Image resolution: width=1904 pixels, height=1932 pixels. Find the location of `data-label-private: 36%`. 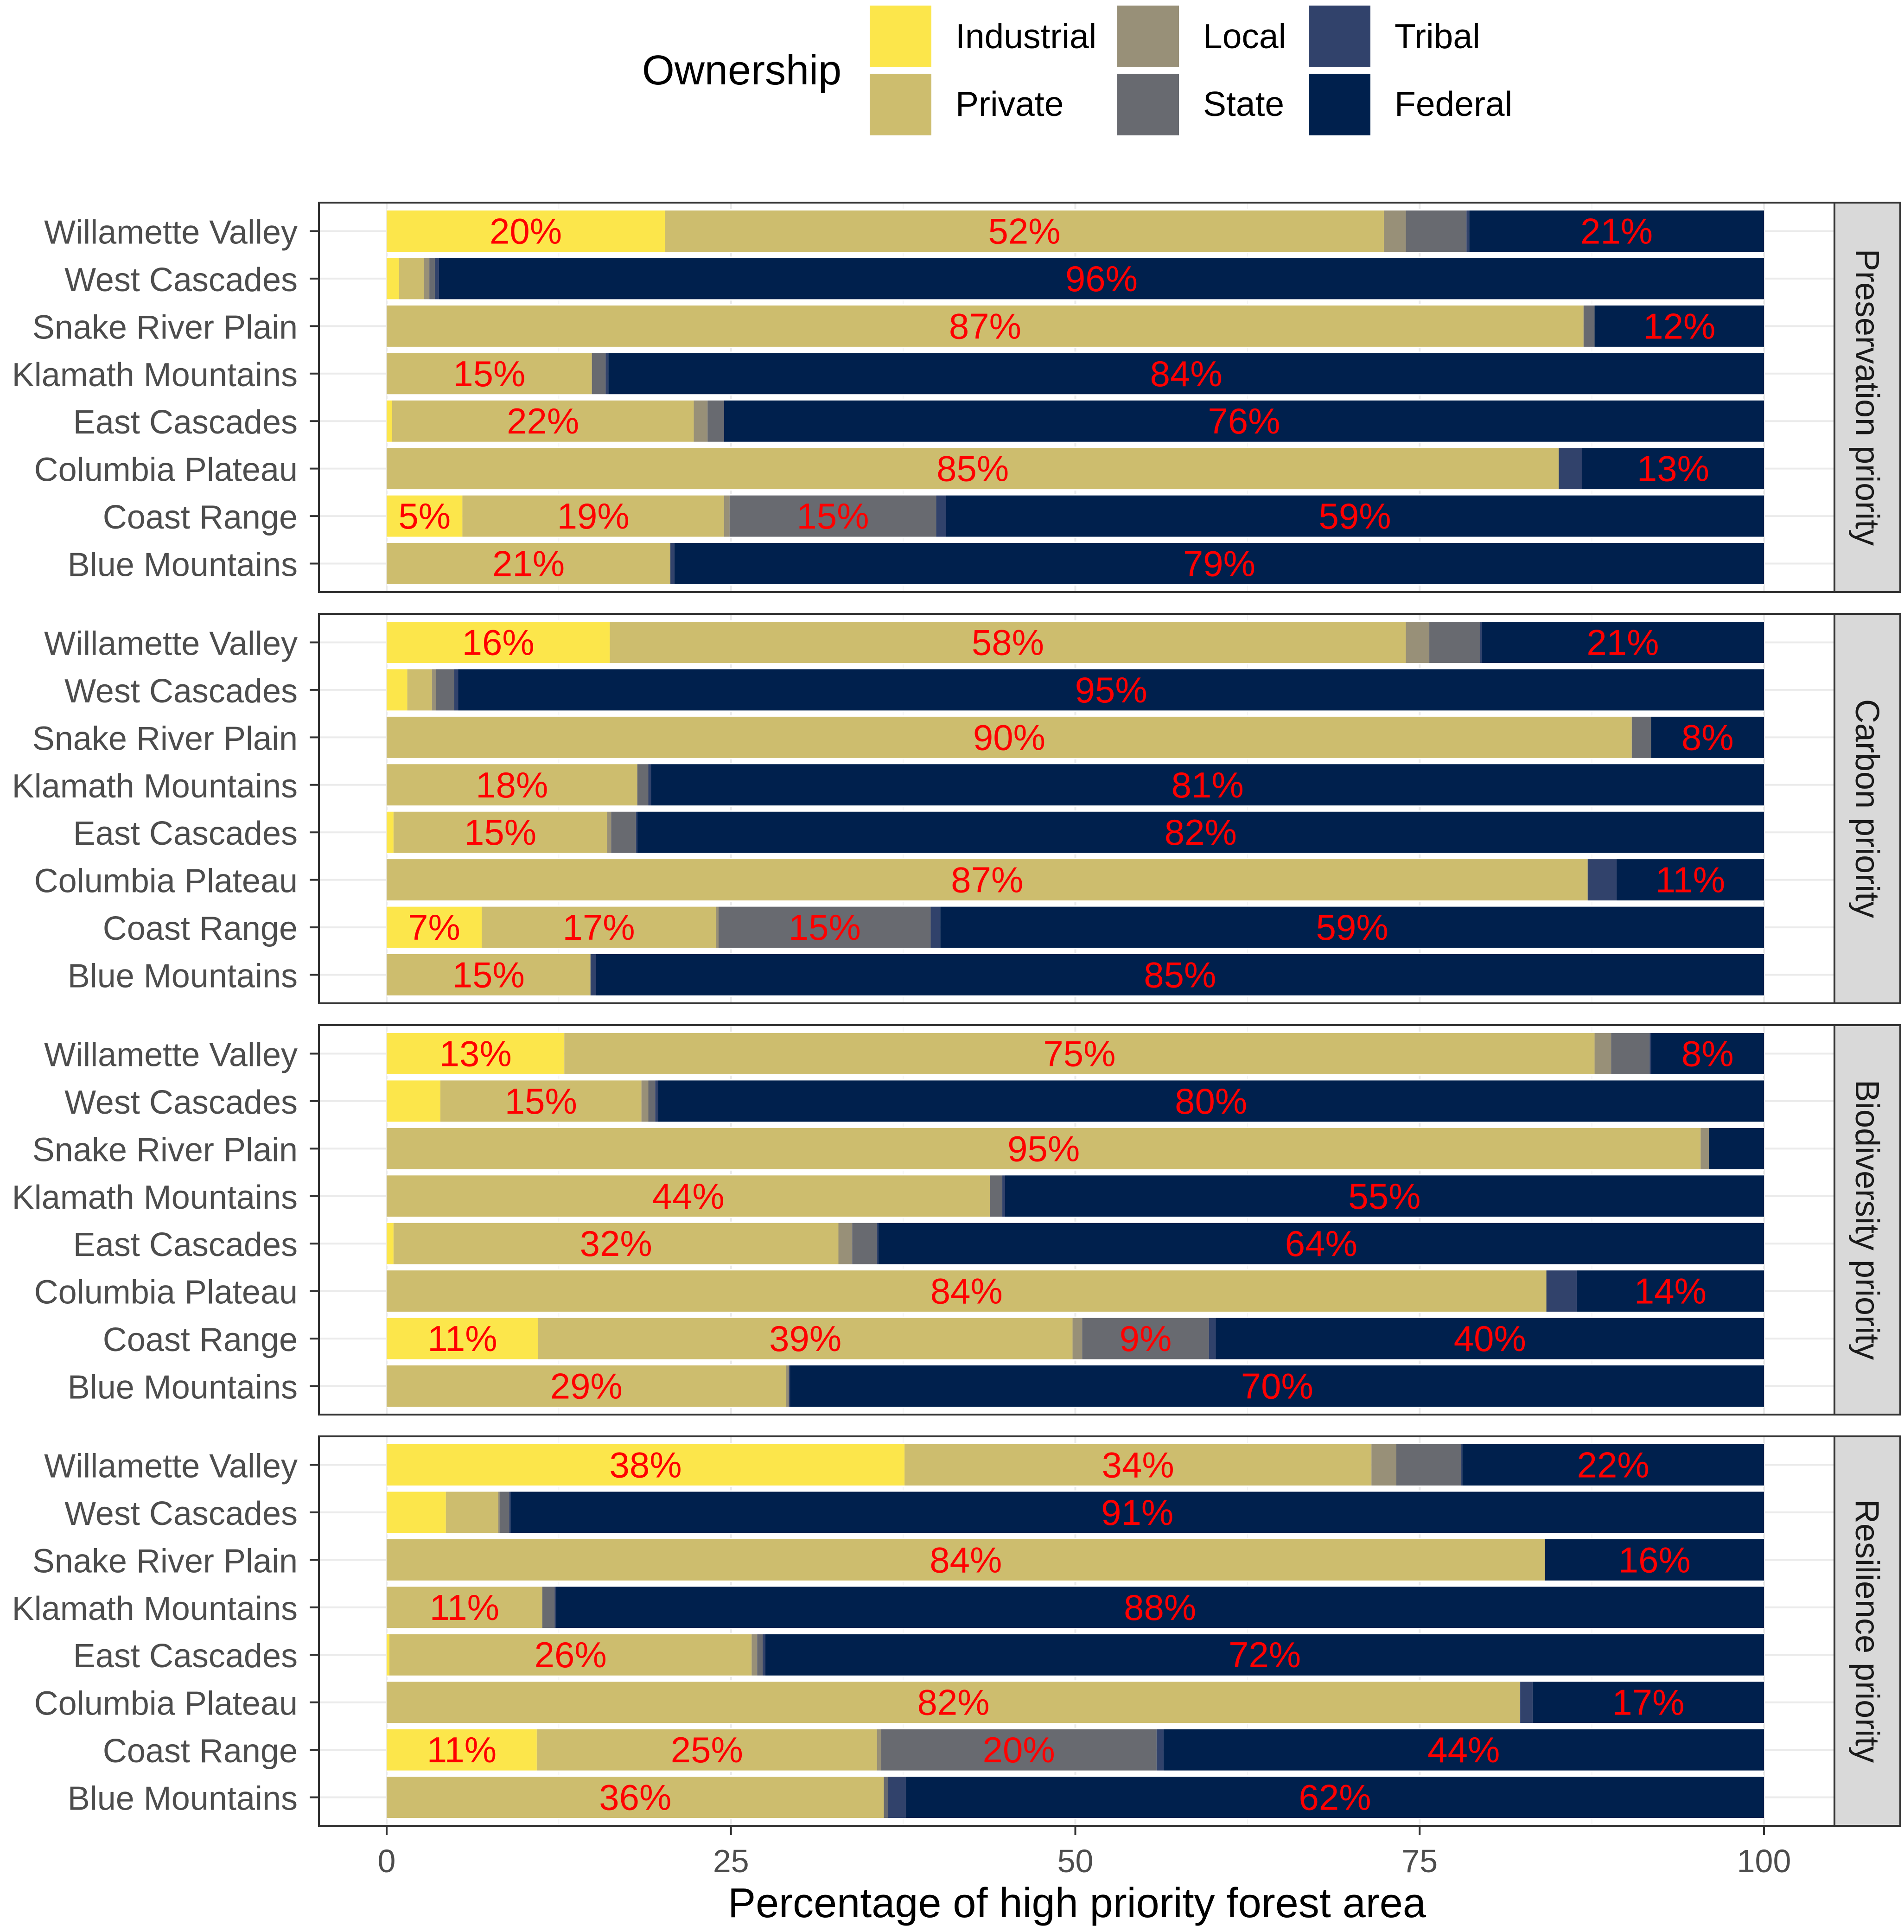

data-label-private: 36% is located at coordinates (635, 1798).